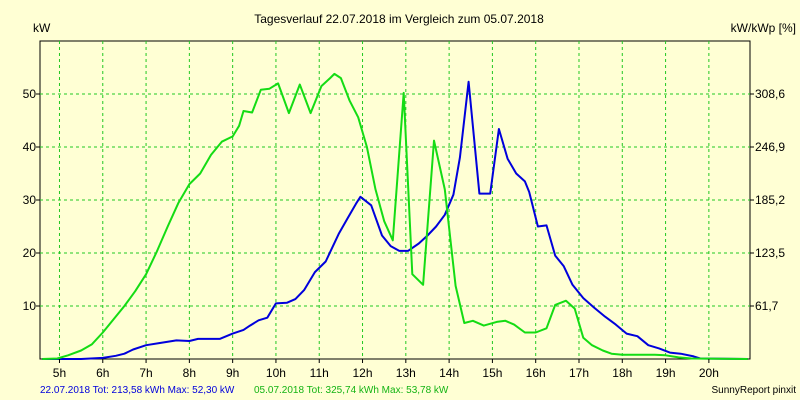 Image resolution: width=800 pixels, height=400 pixels. I want to click on y2-axis-label: kW/kWp [%], so click(763, 28).